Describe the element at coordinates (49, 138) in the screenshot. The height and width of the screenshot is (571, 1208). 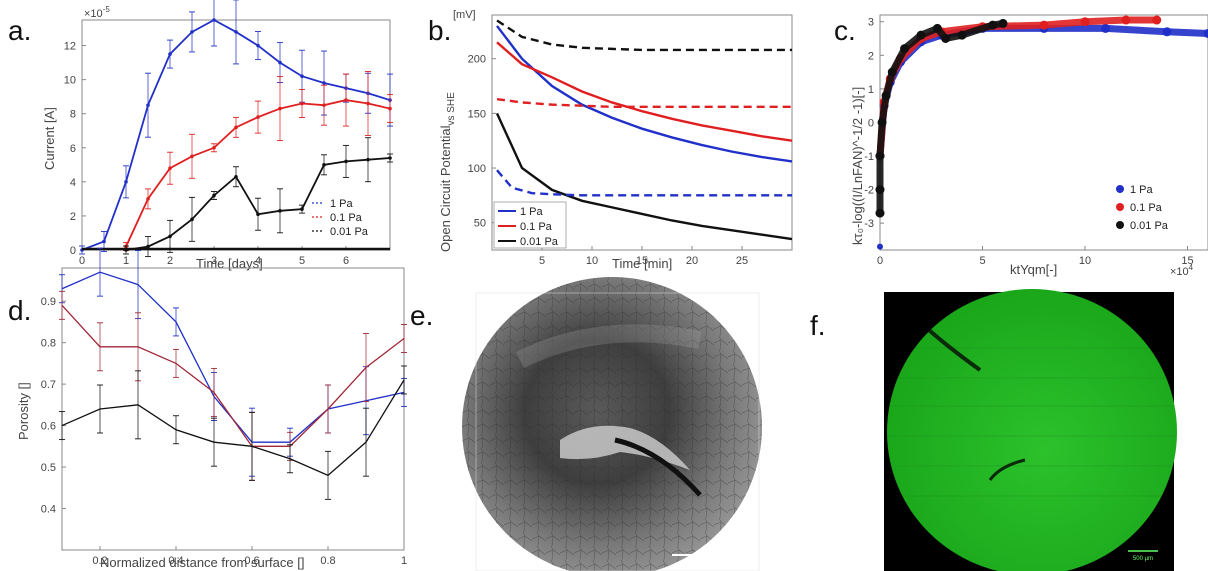
I see `panel-a-ylabel: Current [A]` at that location.